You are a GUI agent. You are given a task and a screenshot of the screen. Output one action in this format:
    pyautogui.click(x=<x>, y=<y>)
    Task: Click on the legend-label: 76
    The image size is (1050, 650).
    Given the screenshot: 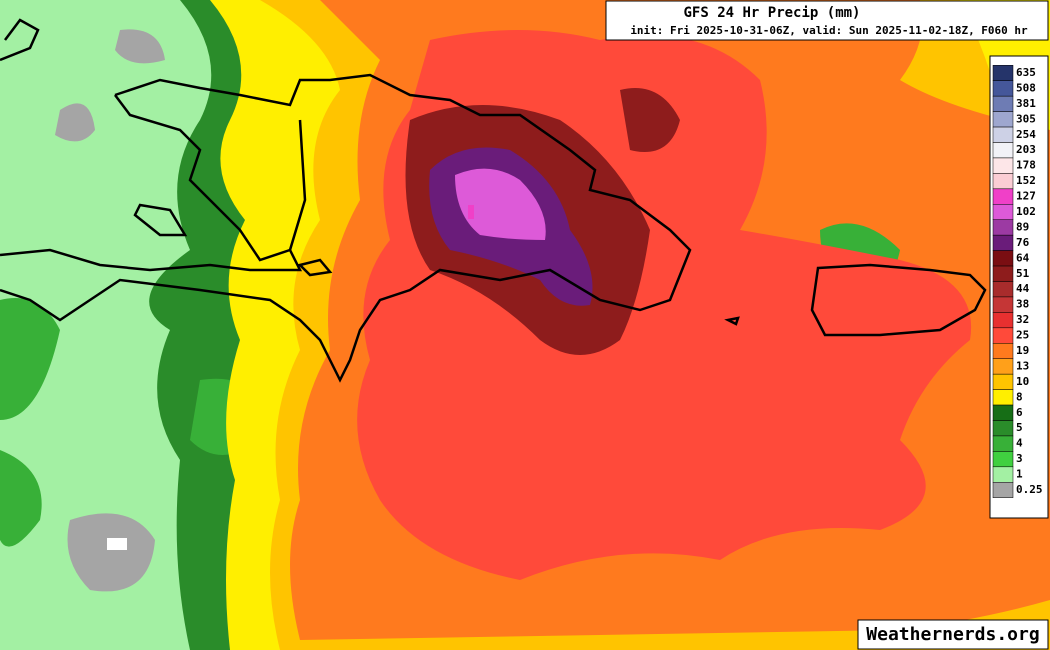 What is the action you would take?
    pyautogui.click(x=1023, y=242)
    